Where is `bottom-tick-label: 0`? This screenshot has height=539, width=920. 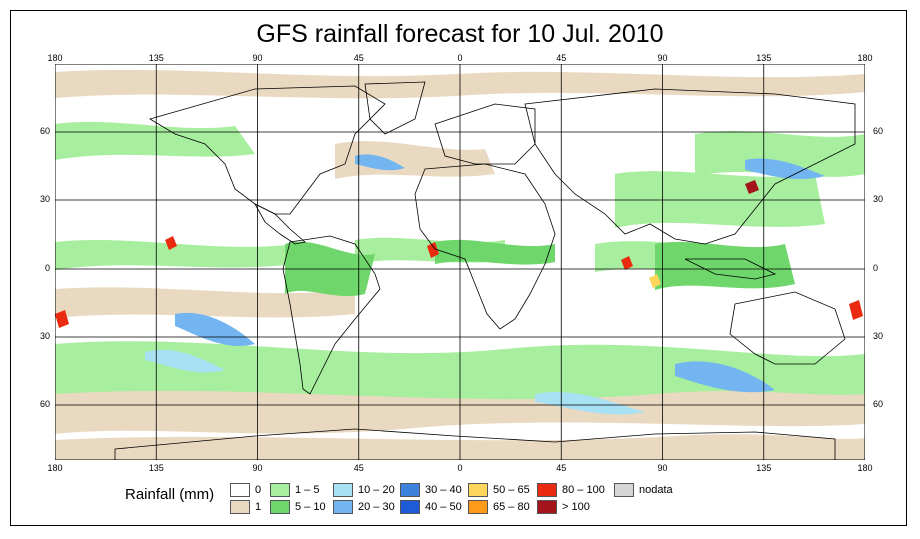 bottom-tick-label: 0 is located at coordinates (460, 468).